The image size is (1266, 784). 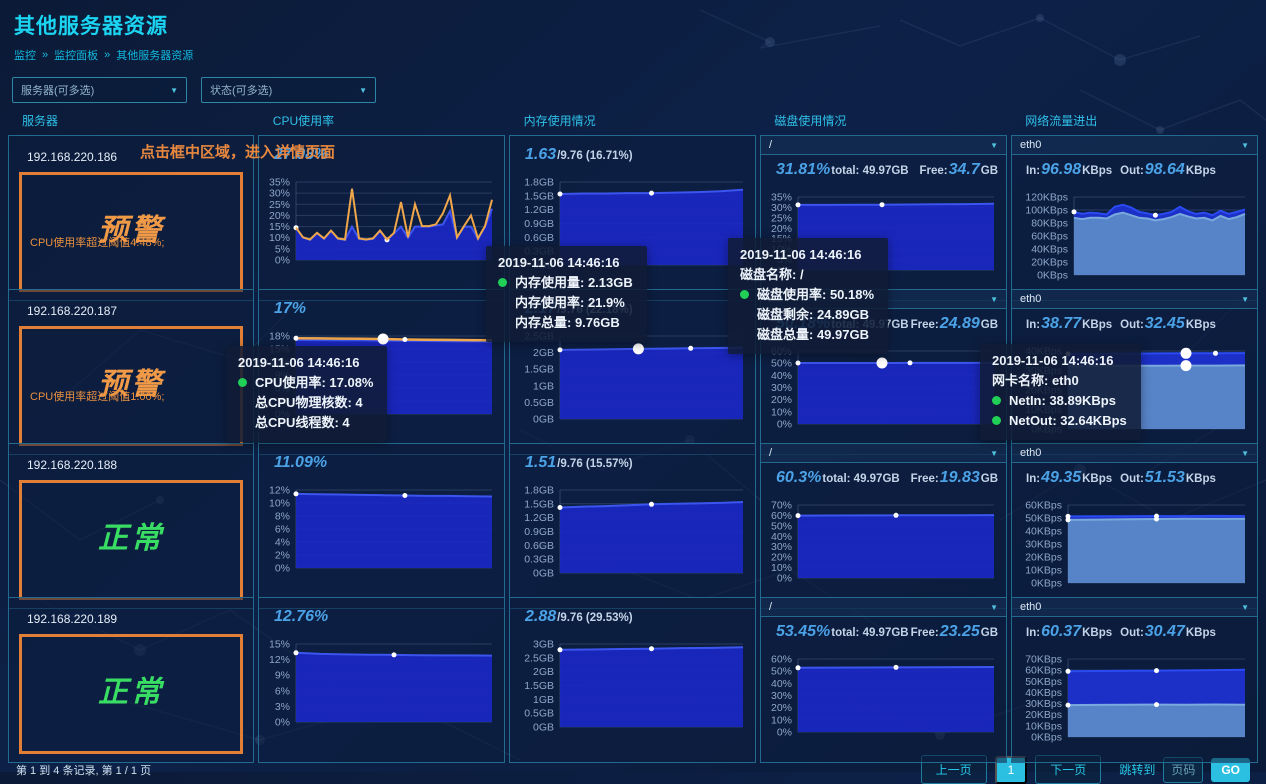 What do you see at coordinates (1061, 323) in the screenshot?
I see `net-in-value: 38.77` at bounding box center [1061, 323].